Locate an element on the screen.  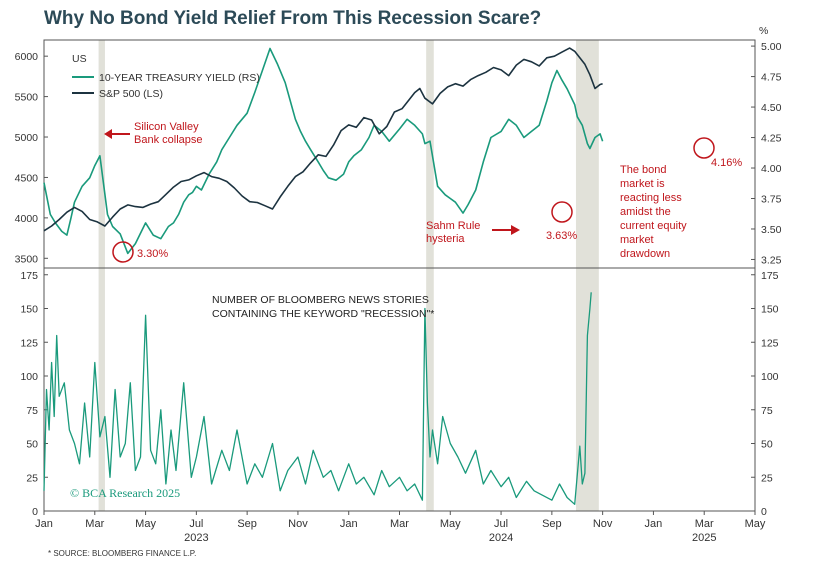
right-tick-label: 3.25 is located at coordinates (771, 260).